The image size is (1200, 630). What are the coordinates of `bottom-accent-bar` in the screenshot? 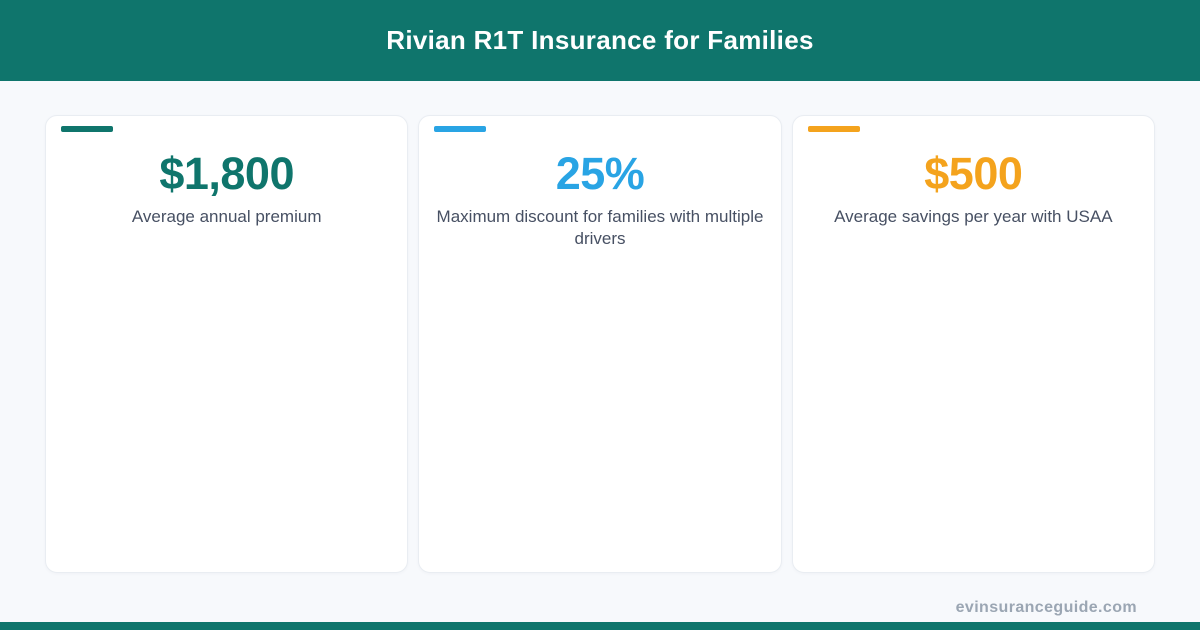 It's located at (600, 626).